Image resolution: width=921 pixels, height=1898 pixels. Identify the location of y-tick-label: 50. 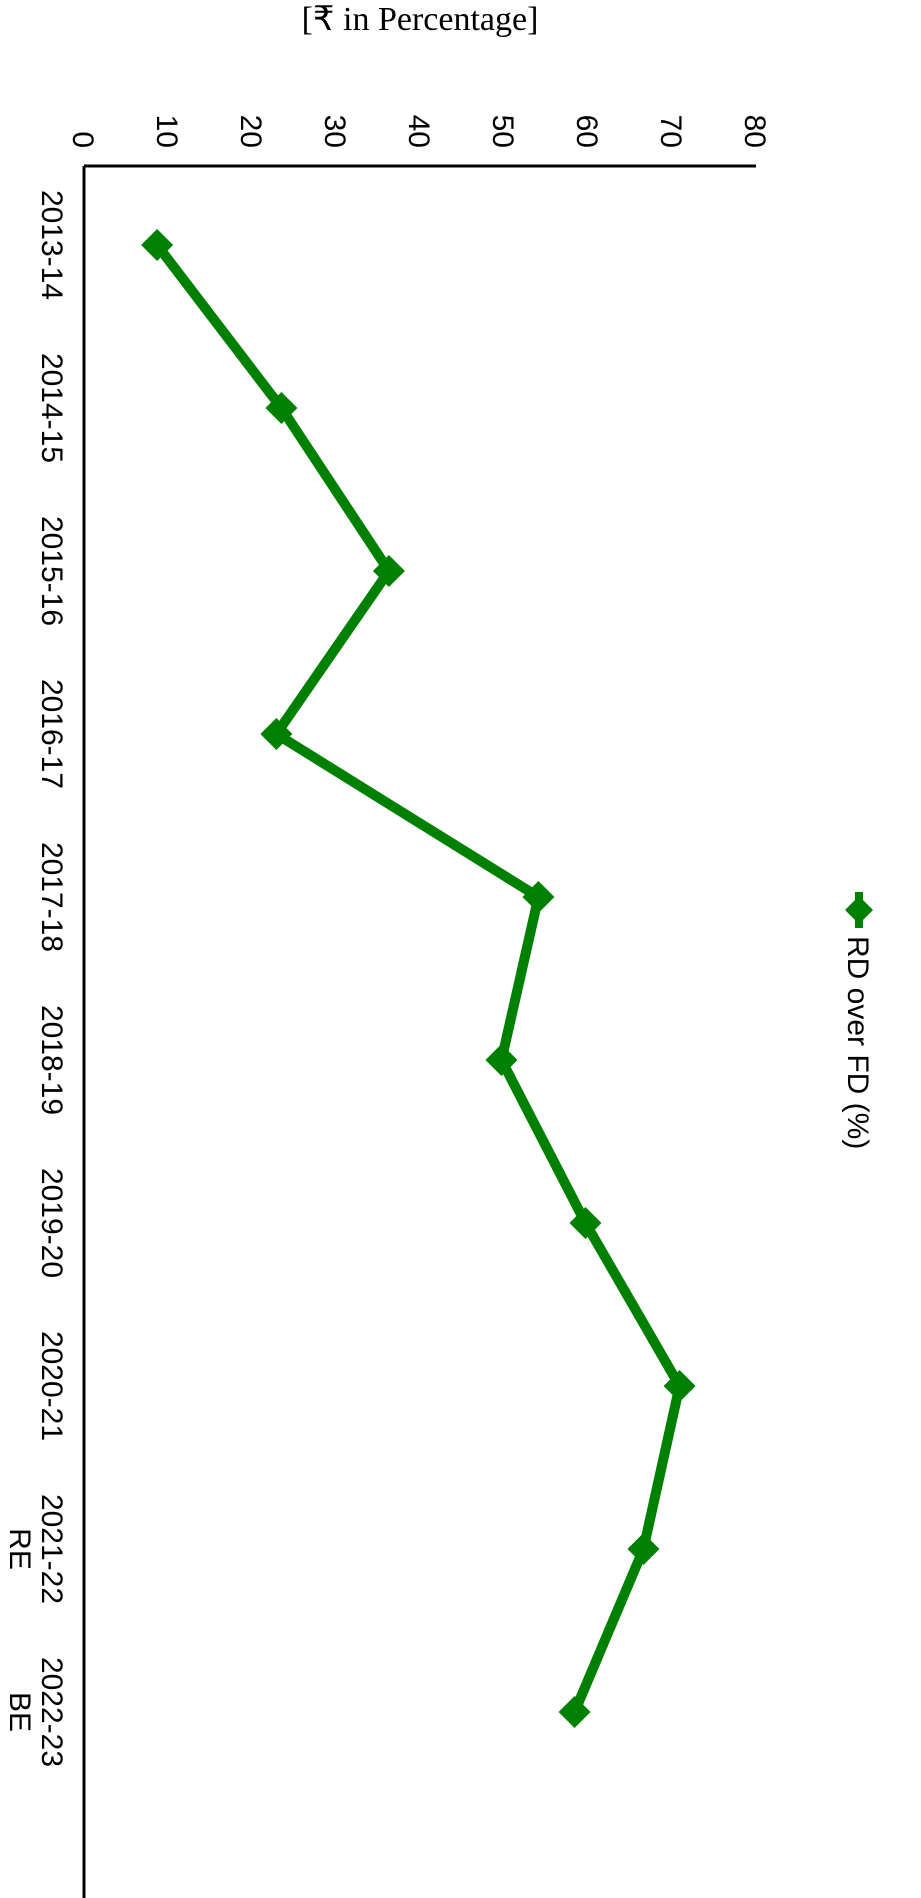
(502, 131).